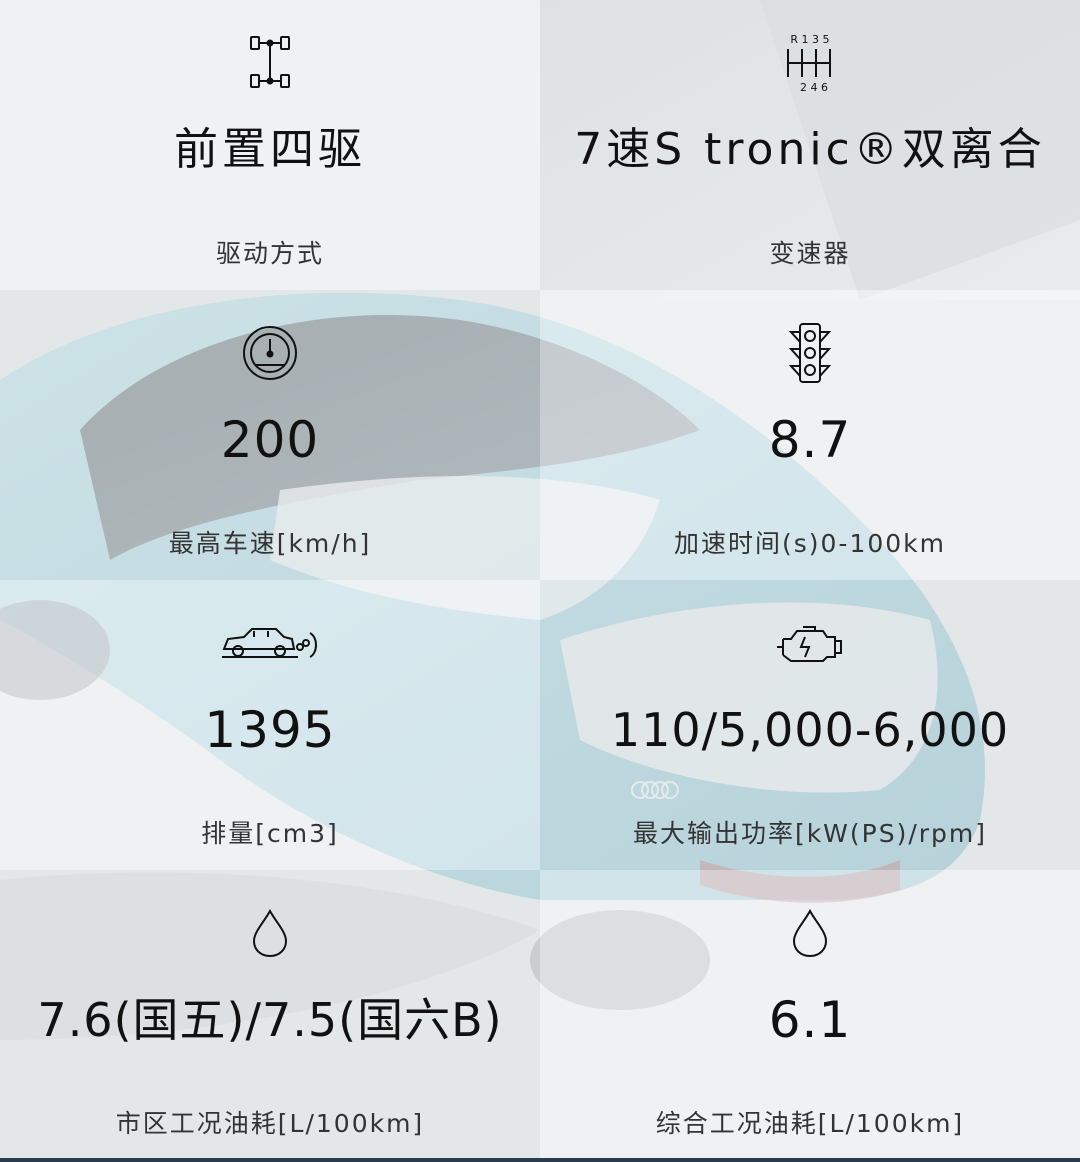  What do you see at coordinates (270, 1123) in the screenshot?
I see `spec-label: 市区工况油耗[L/100km]` at bounding box center [270, 1123].